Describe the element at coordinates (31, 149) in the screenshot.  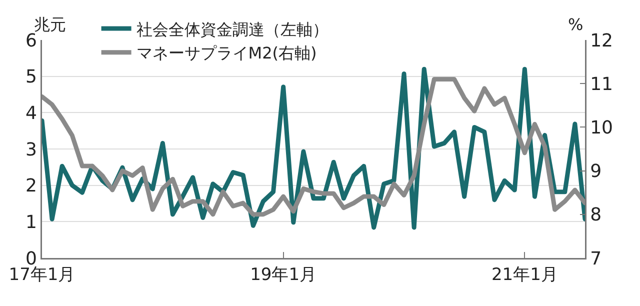
I see `y-tick-label: 3` at that location.